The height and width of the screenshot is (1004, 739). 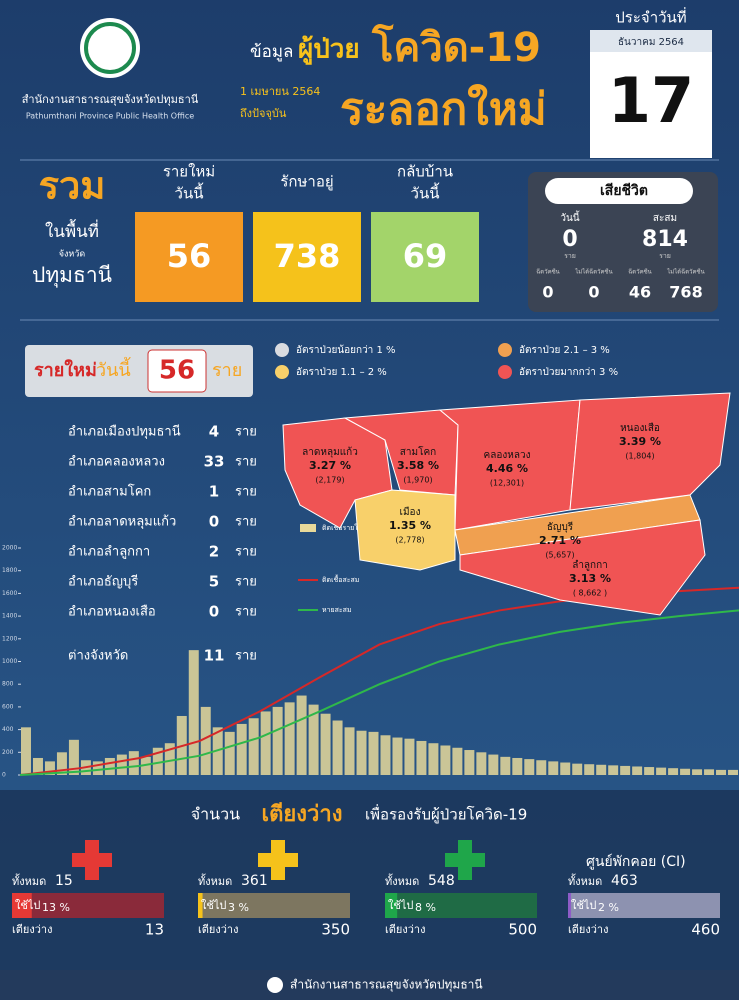 I want to click on map-count: ( 8,662 ), so click(x=590, y=593).